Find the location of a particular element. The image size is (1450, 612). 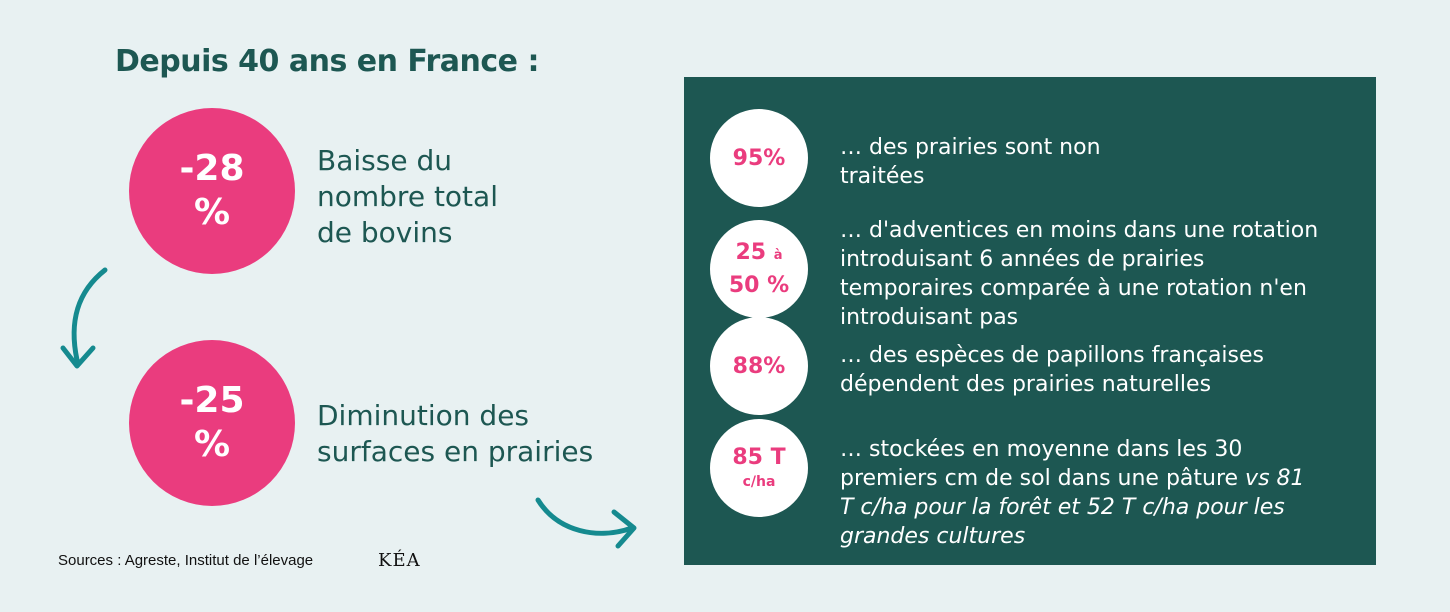

fact-text-line: premiers cm de sol dans une pâture vs 81 is located at coordinates (1100, 478).